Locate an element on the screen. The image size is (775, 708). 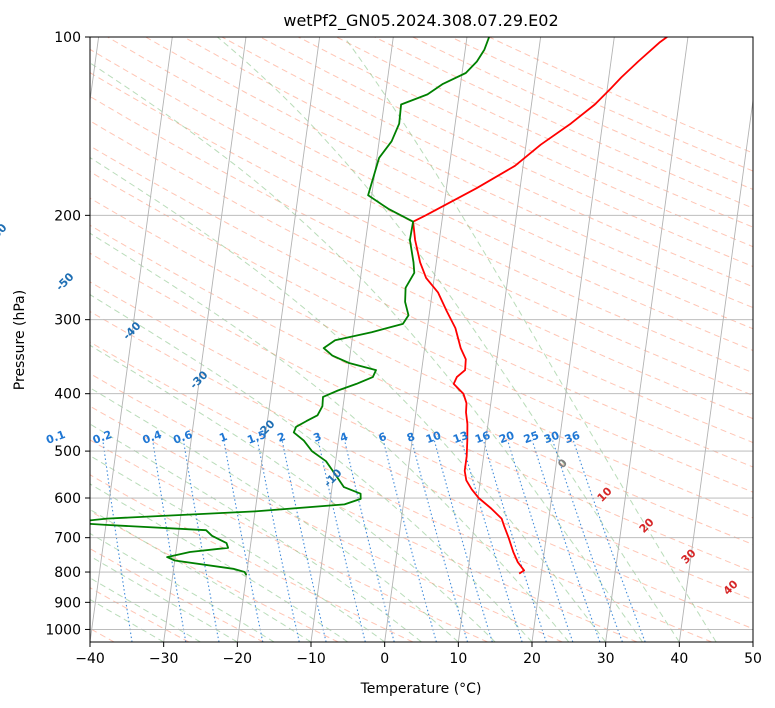
mixing-ratio-label: 25 is located at coordinates (531, 437).